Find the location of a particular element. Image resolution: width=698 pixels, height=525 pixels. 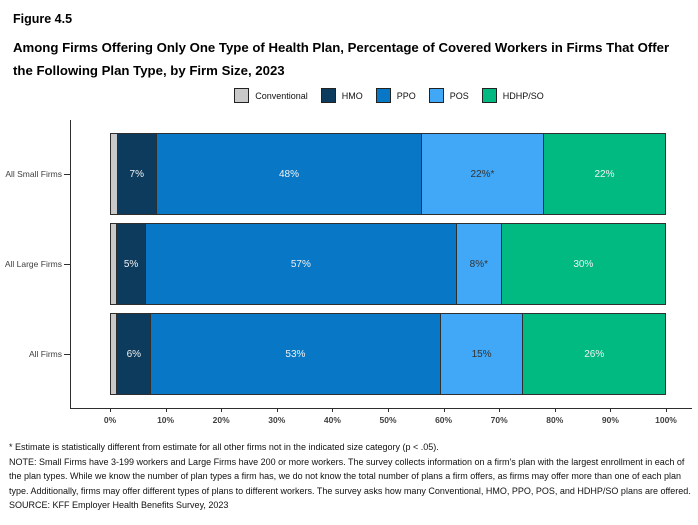

category-label-all-small-firms: All Small Firms is located at coordinates (33, 174).